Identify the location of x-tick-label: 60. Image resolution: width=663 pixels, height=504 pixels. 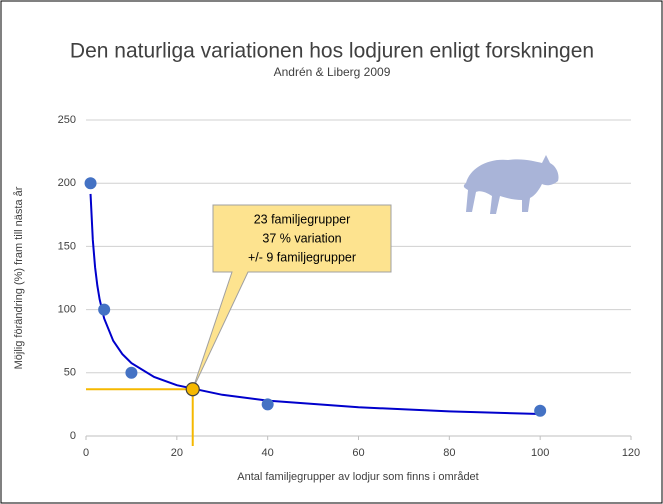
(358, 453).